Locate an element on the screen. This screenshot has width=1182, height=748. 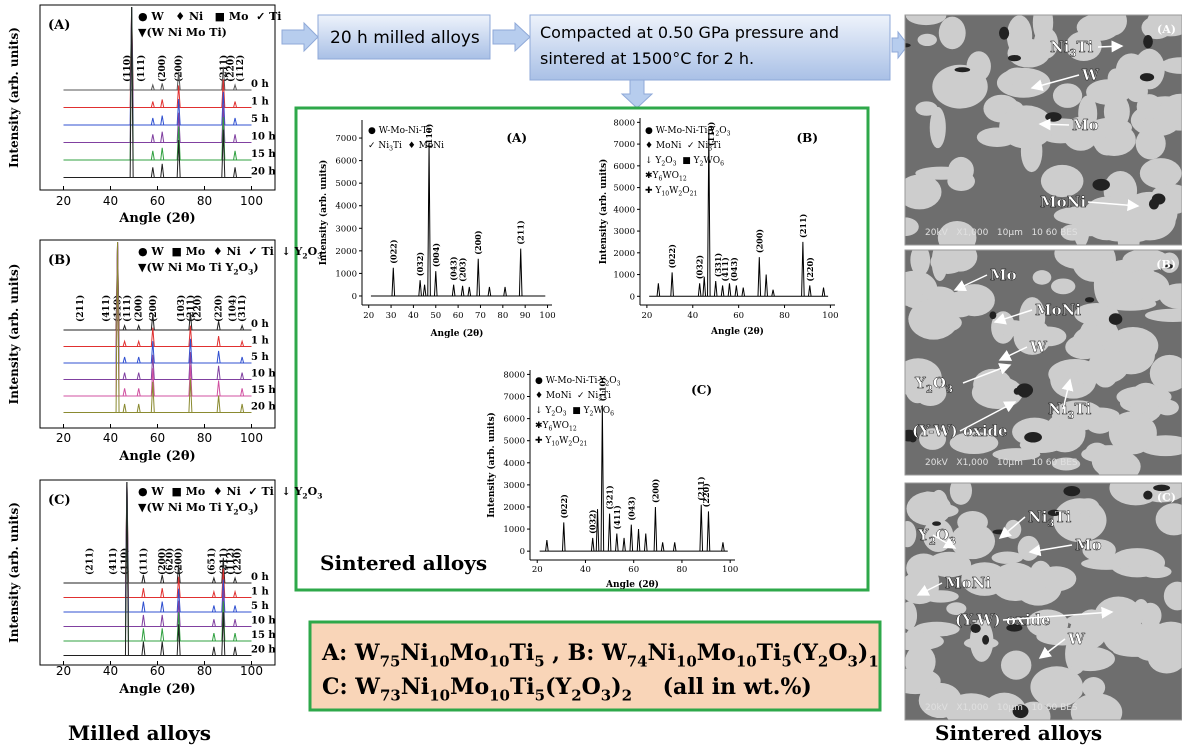
text-part: C: W is located at coordinates (351, 687).